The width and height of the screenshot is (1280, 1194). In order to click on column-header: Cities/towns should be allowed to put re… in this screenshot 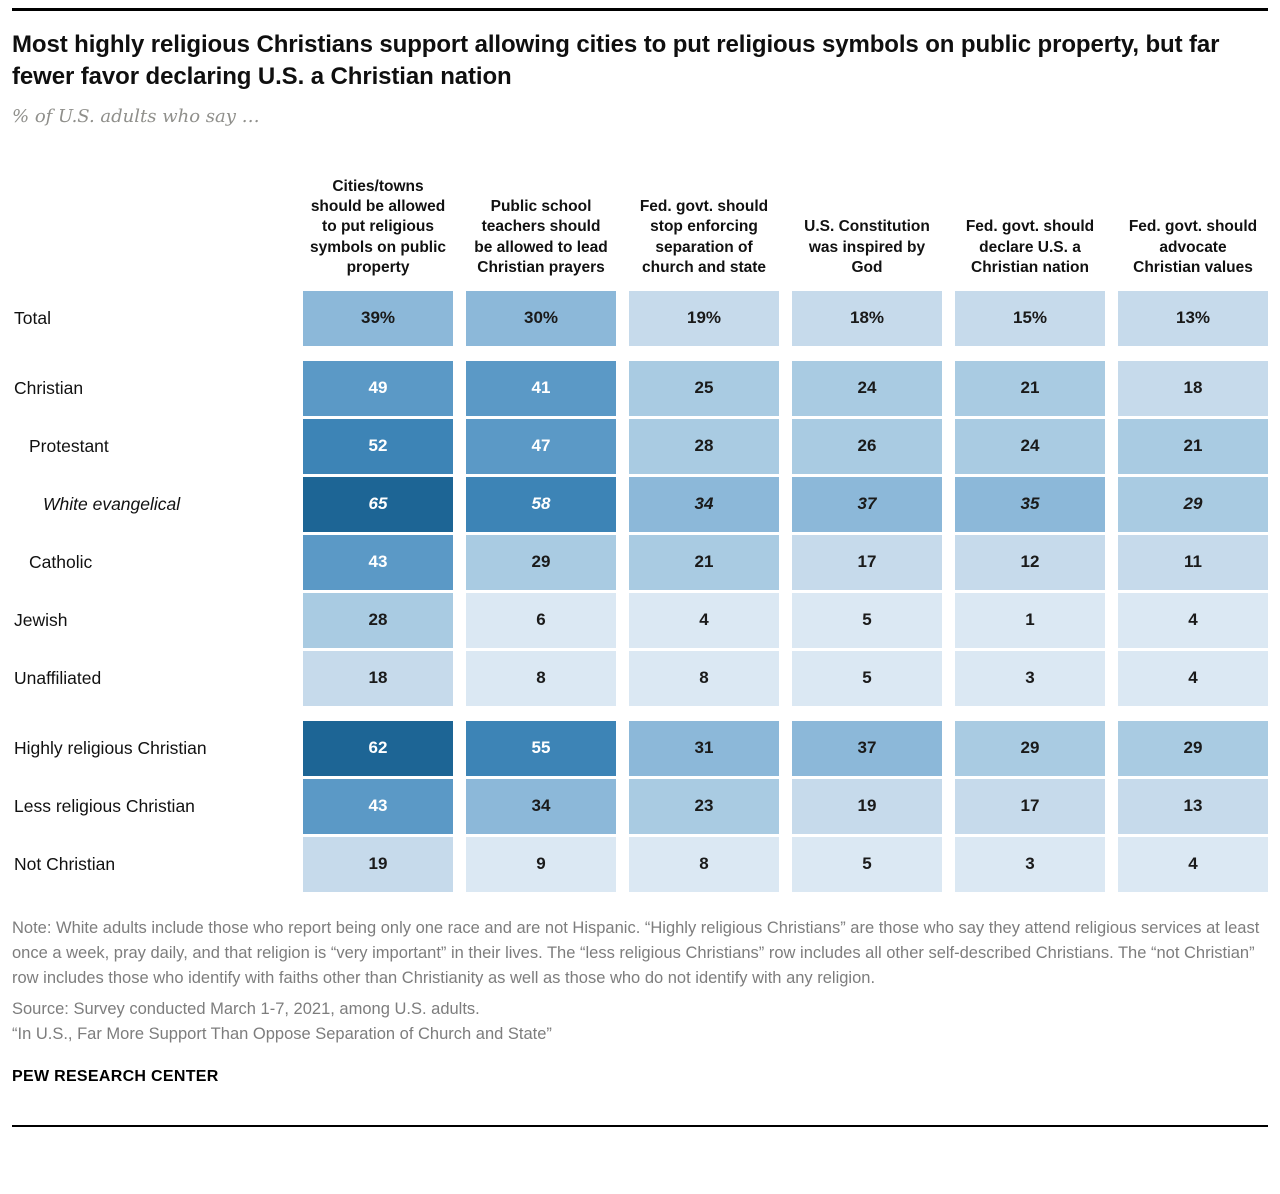, I will do `click(378, 227)`.